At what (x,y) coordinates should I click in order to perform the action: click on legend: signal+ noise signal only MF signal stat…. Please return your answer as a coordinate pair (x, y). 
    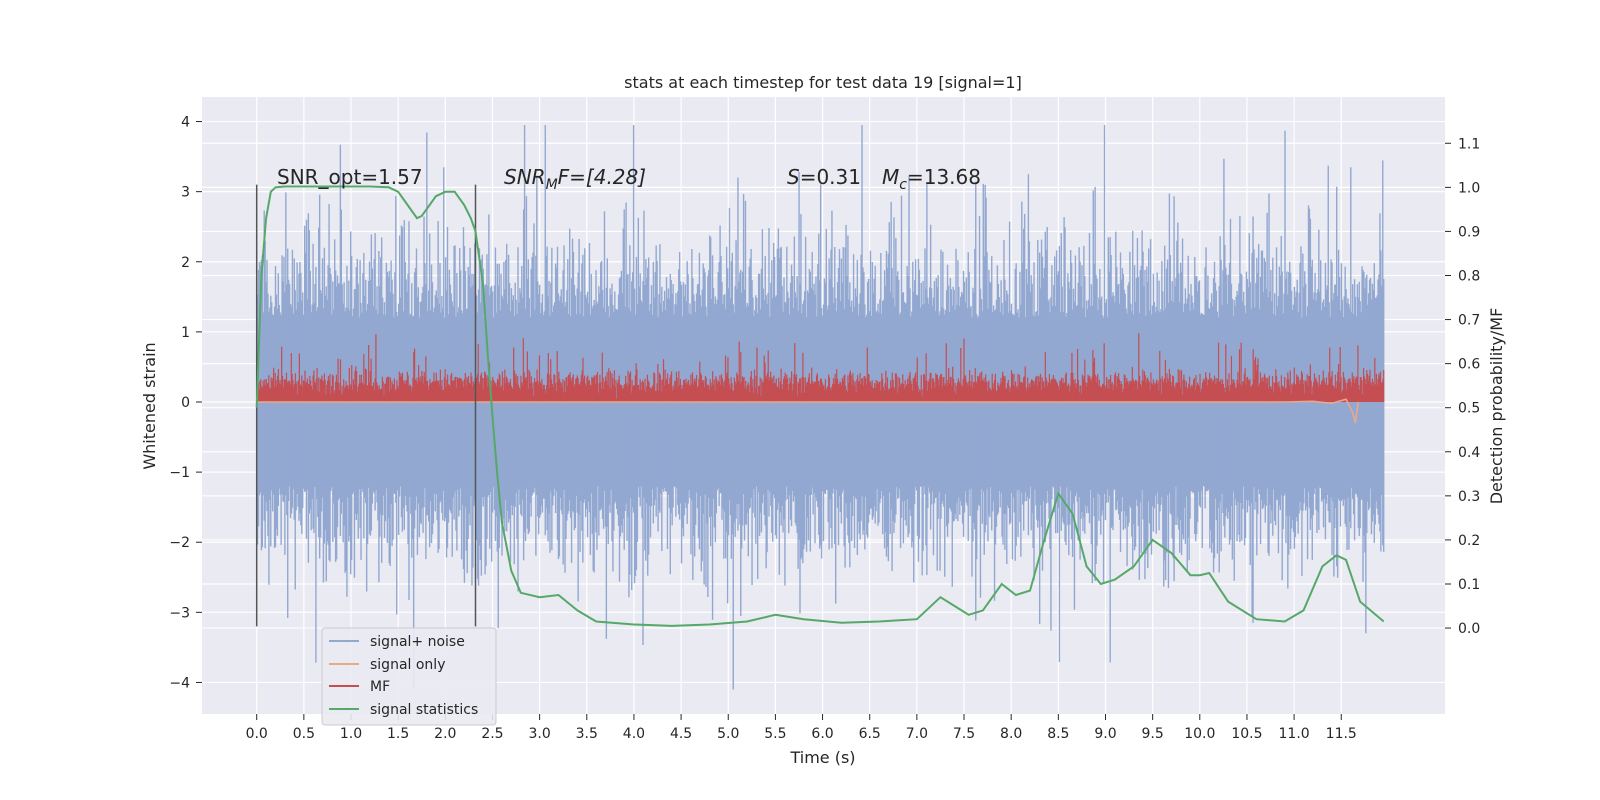
    Looking at the image, I should click on (409, 676).